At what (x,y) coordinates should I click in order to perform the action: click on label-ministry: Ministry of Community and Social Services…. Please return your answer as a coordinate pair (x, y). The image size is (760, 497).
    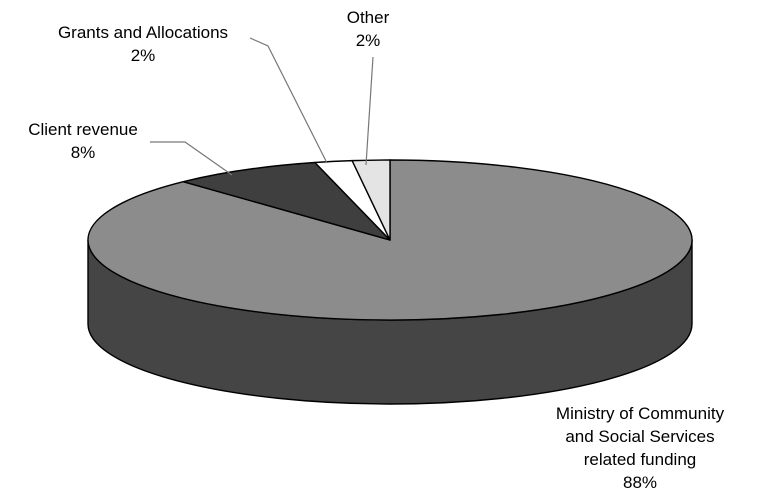
    Looking at the image, I should click on (640, 448).